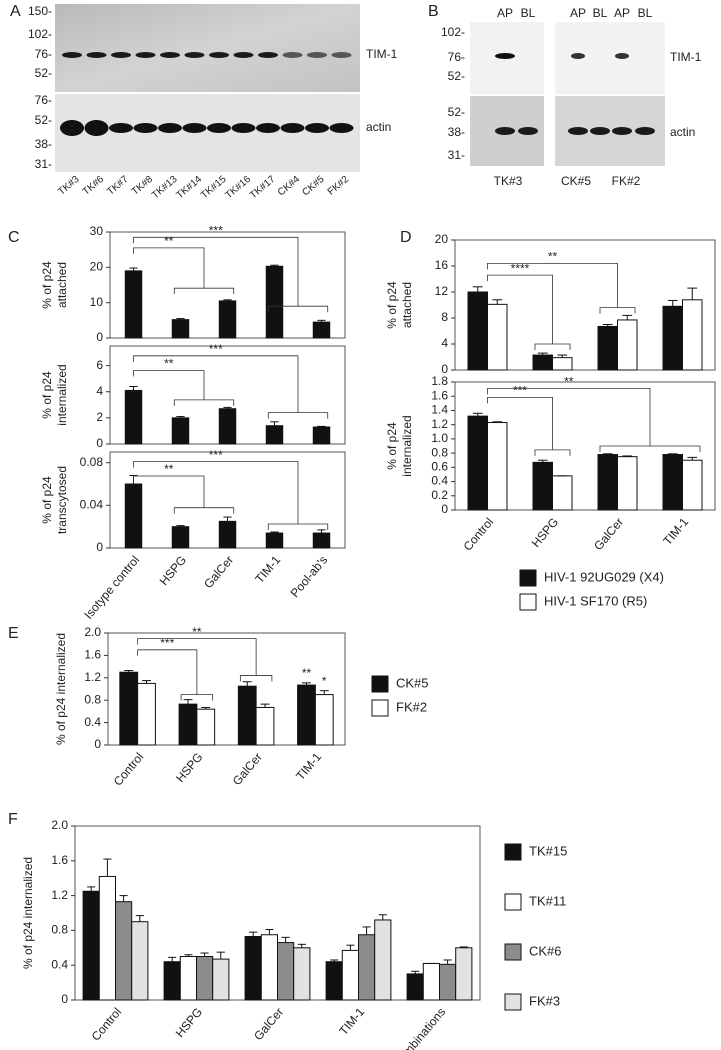 The width and height of the screenshot is (721, 1050). I want to click on marker-label: 52-, so click(43, 73).